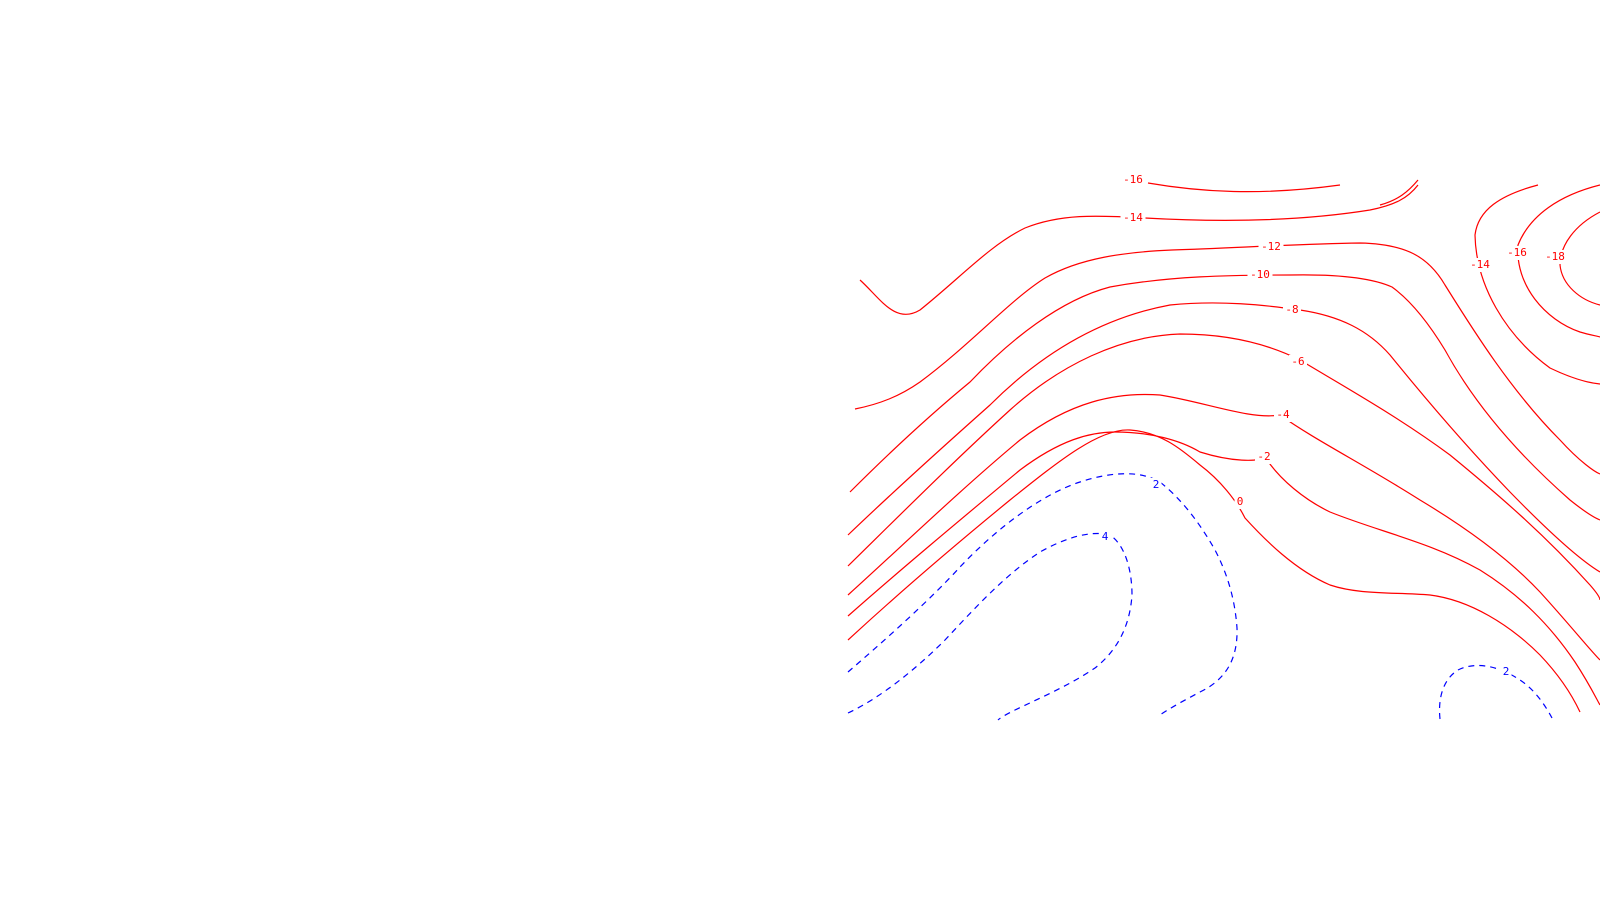 The height and width of the screenshot is (900, 1600). Describe the element at coordinates (990, 626) in the screenshot. I see `contour-line-c4` at that location.